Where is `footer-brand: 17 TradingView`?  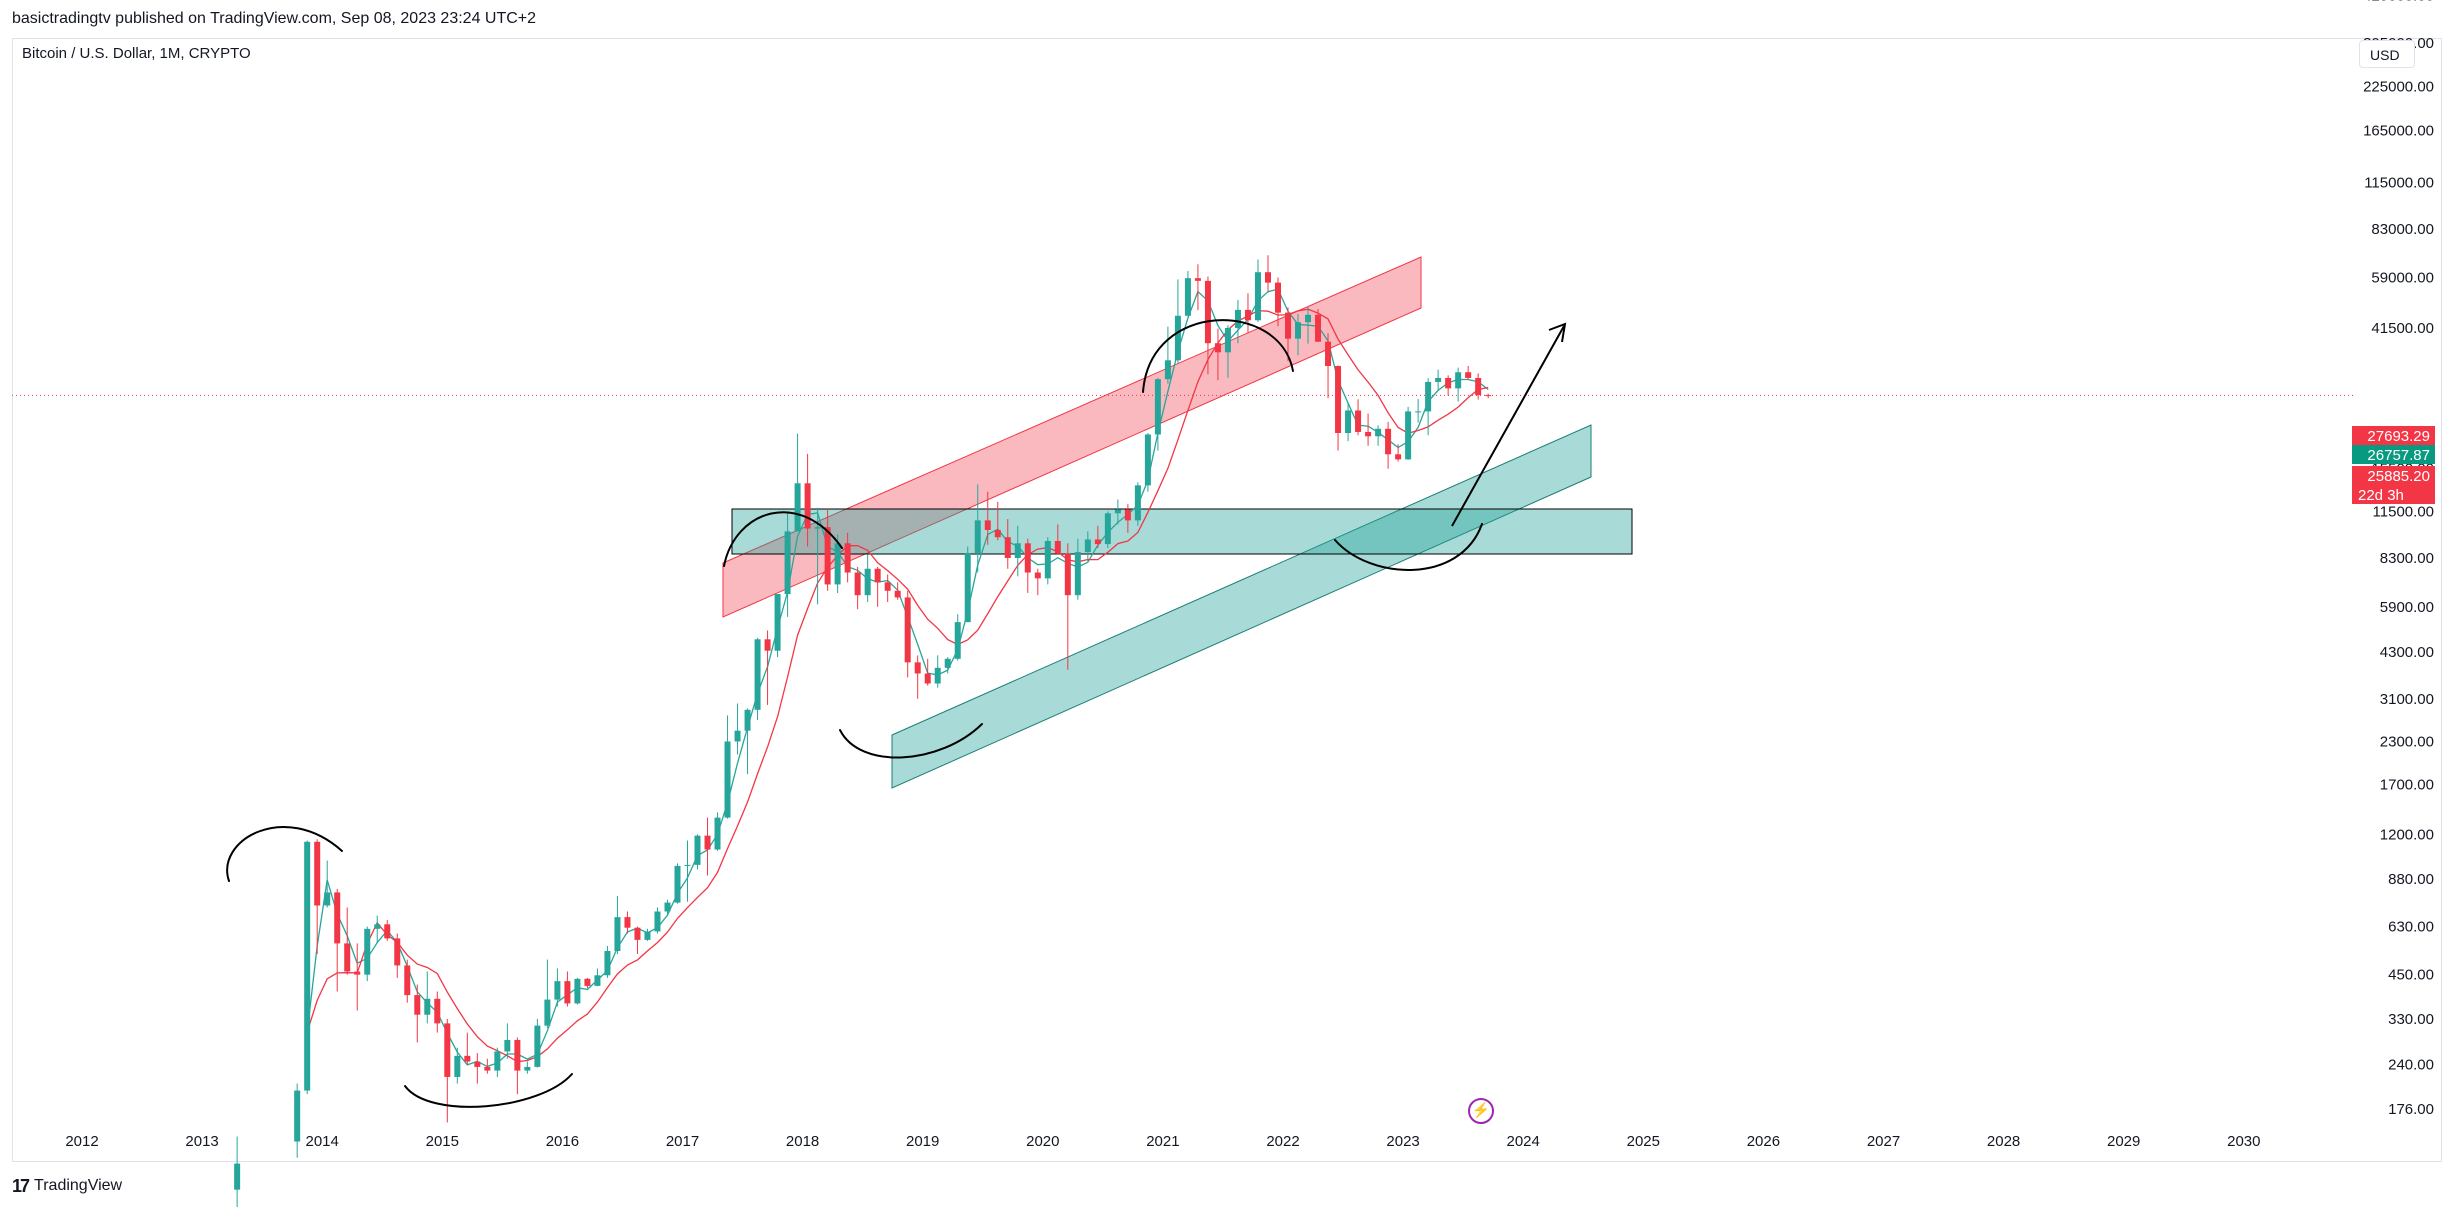 footer-brand: 17 TradingView is located at coordinates (67, 1186).